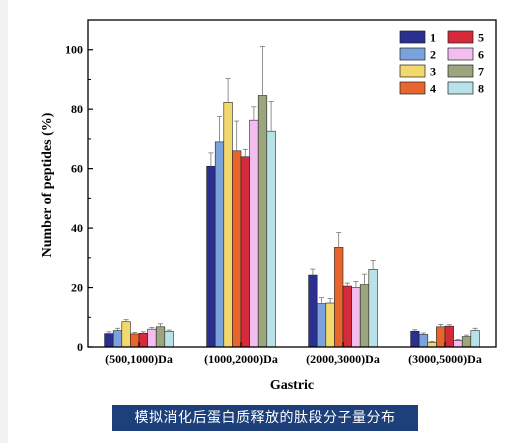  What do you see at coordinates (77, 288) in the screenshot?
I see `y-tick-label: 20` at bounding box center [77, 288].